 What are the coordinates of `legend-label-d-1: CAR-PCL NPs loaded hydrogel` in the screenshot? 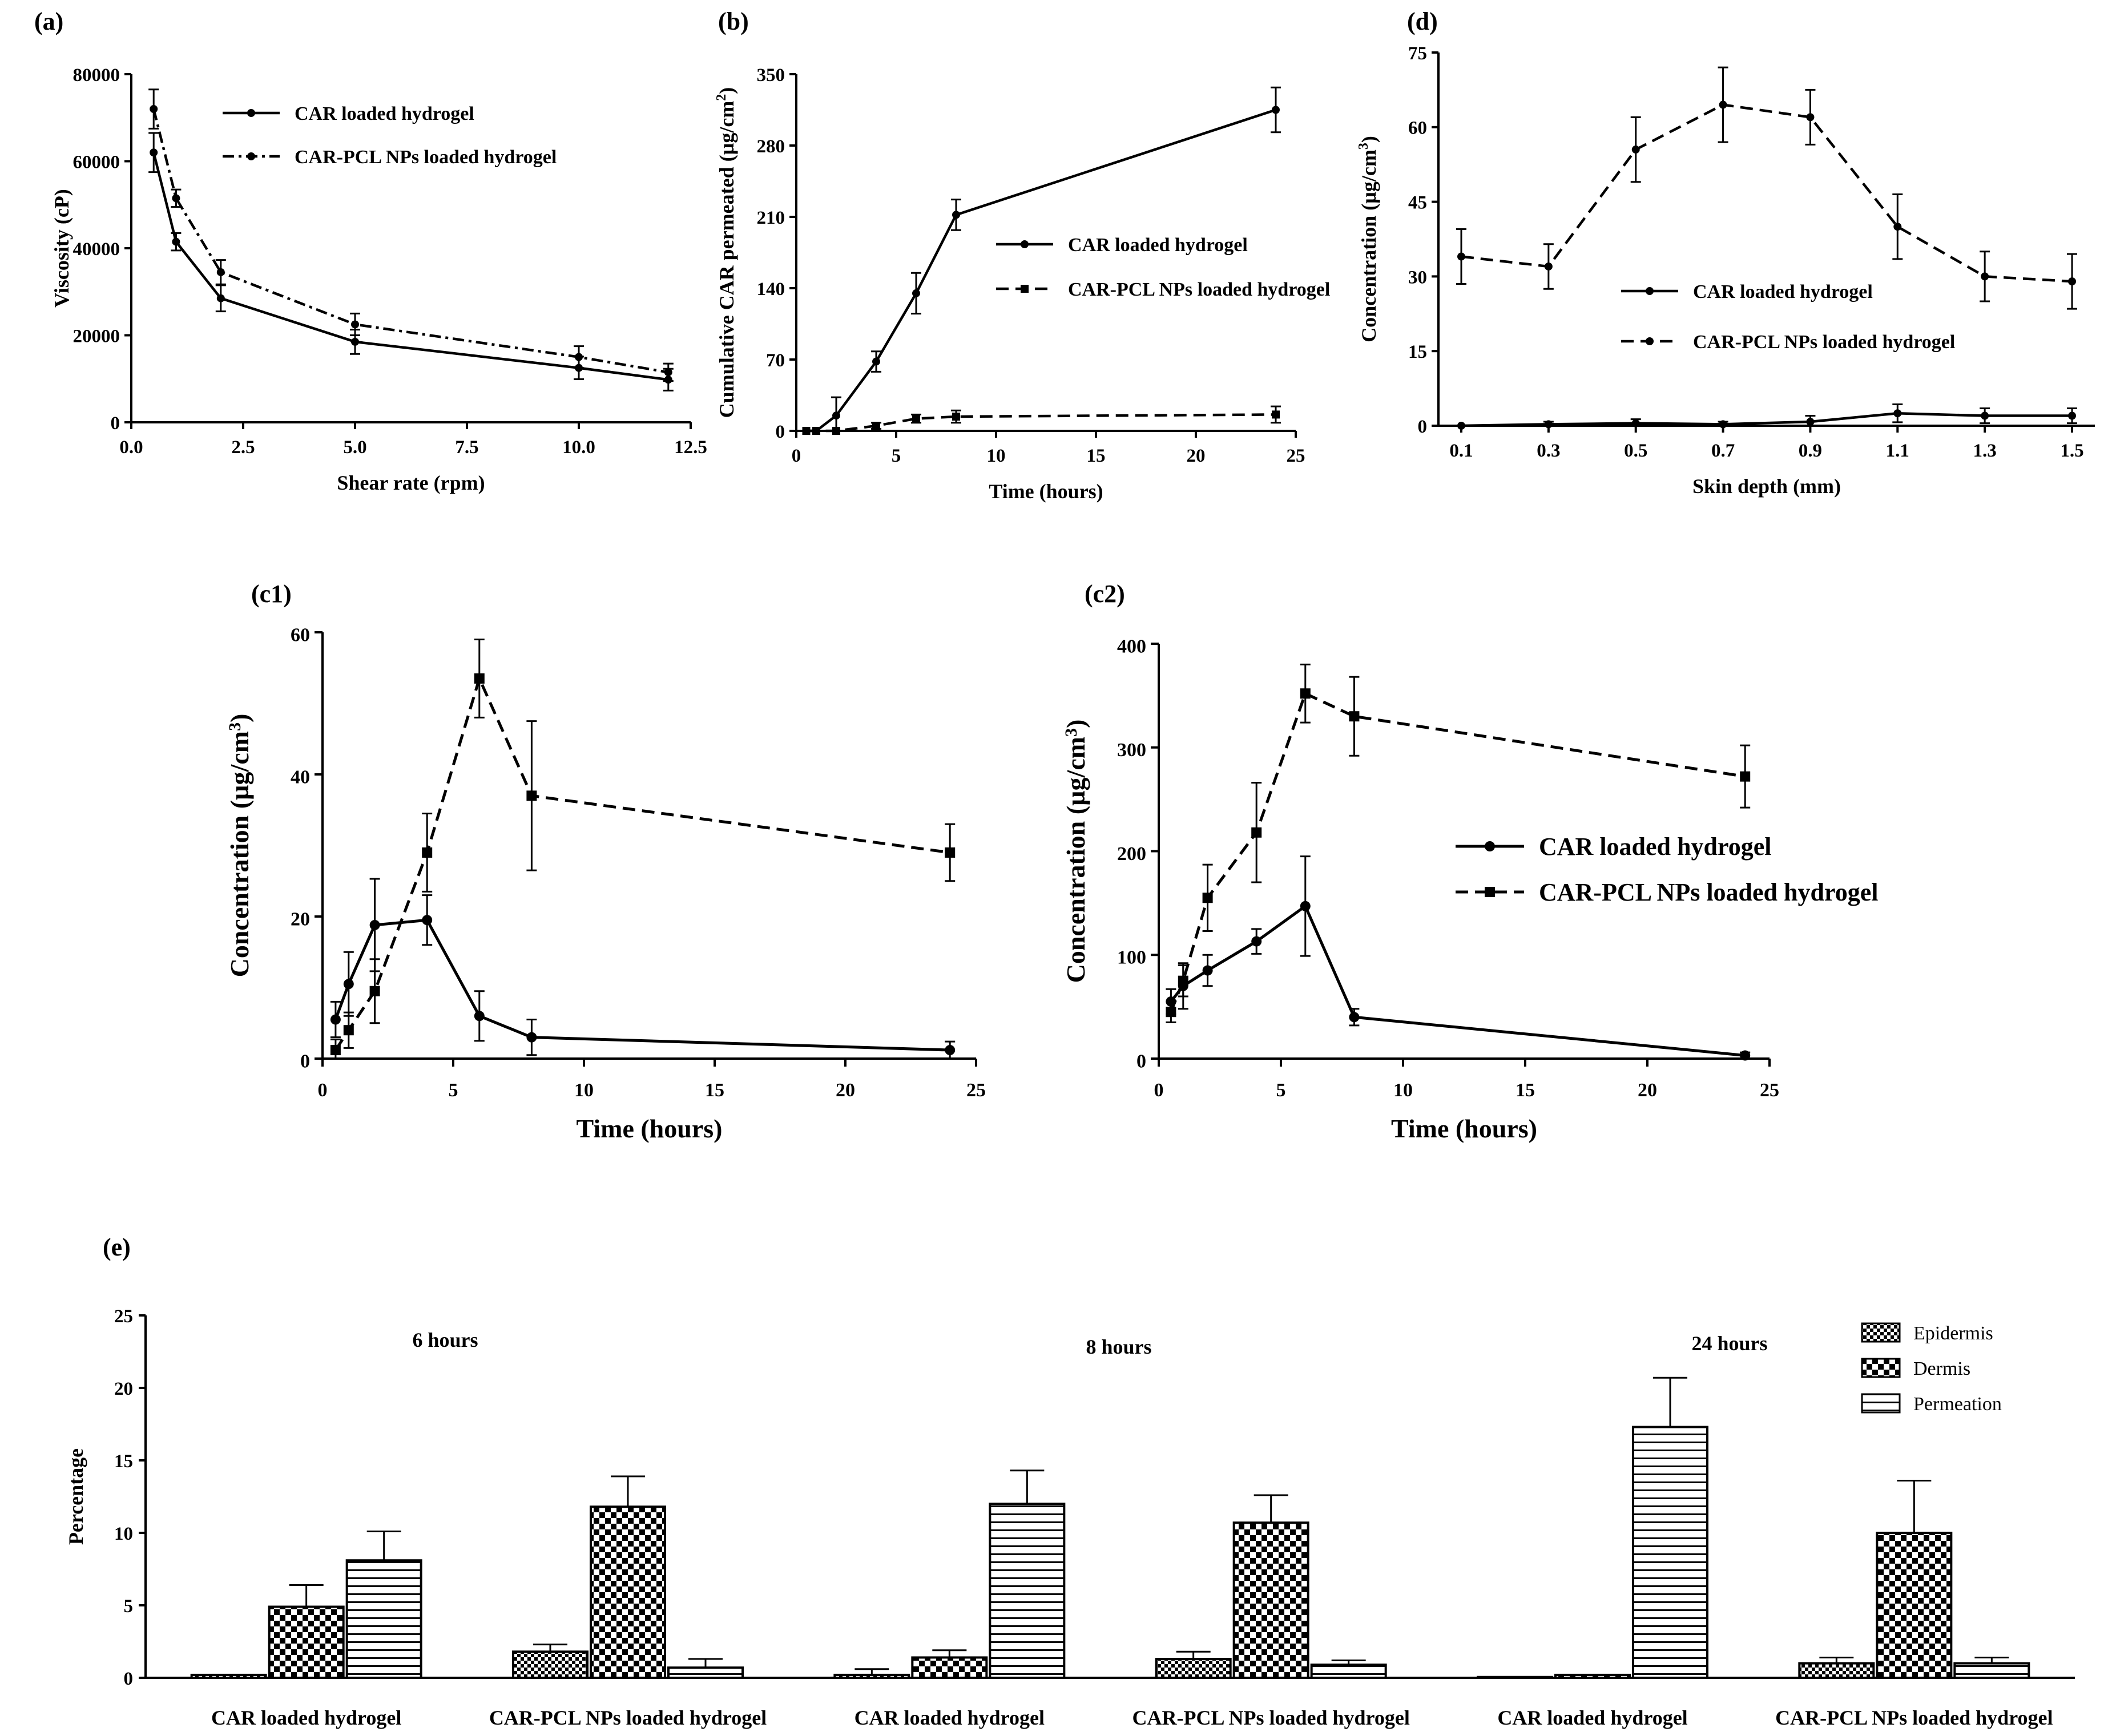 It's located at (1824, 342).